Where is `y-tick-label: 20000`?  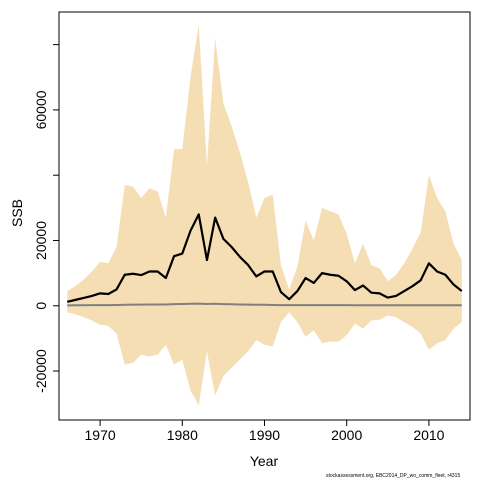 y-tick-label: 20000 is located at coordinates (41, 240).